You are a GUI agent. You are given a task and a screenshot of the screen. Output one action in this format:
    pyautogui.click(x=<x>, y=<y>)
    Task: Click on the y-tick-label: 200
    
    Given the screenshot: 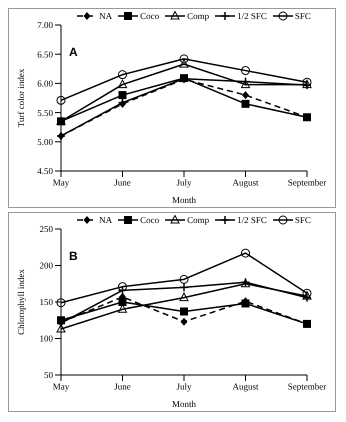 What is the action you would take?
    pyautogui.click(x=47, y=265)
    